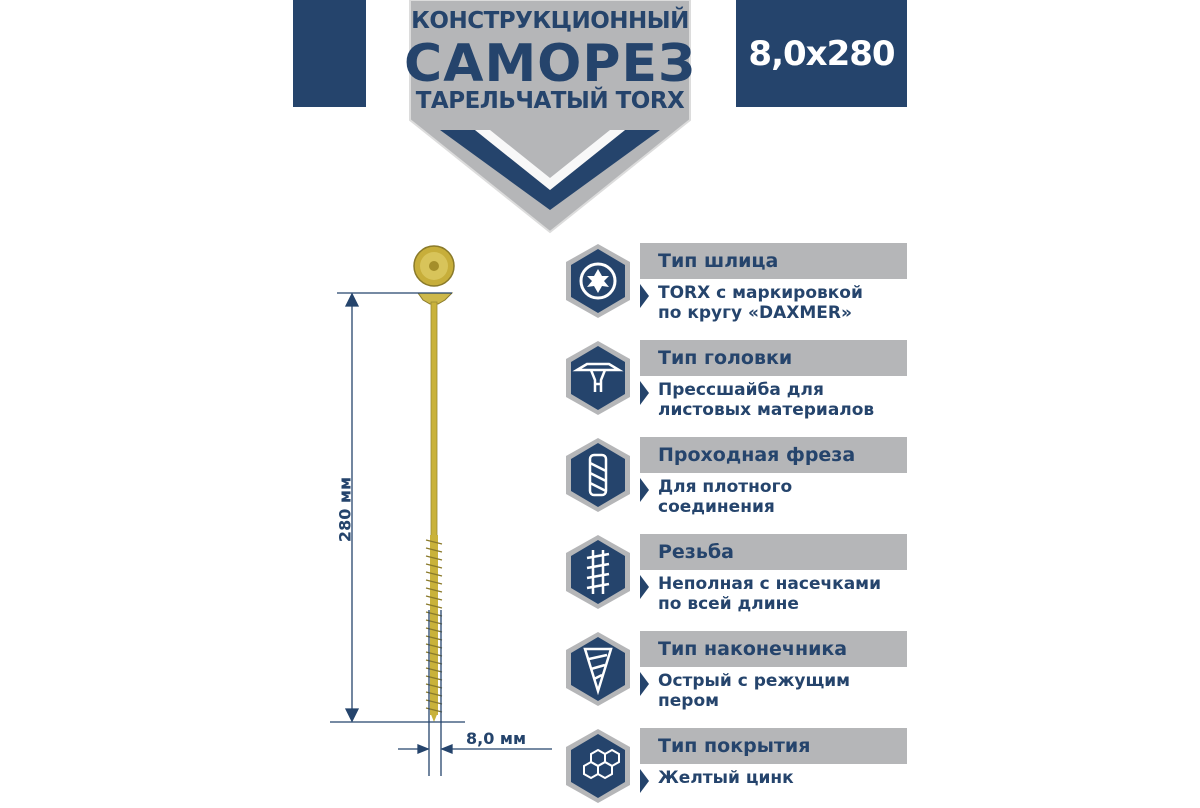 The height and width of the screenshot is (808, 1200). I want to click on feature-description: Желтый цинк, so click(726, 778).